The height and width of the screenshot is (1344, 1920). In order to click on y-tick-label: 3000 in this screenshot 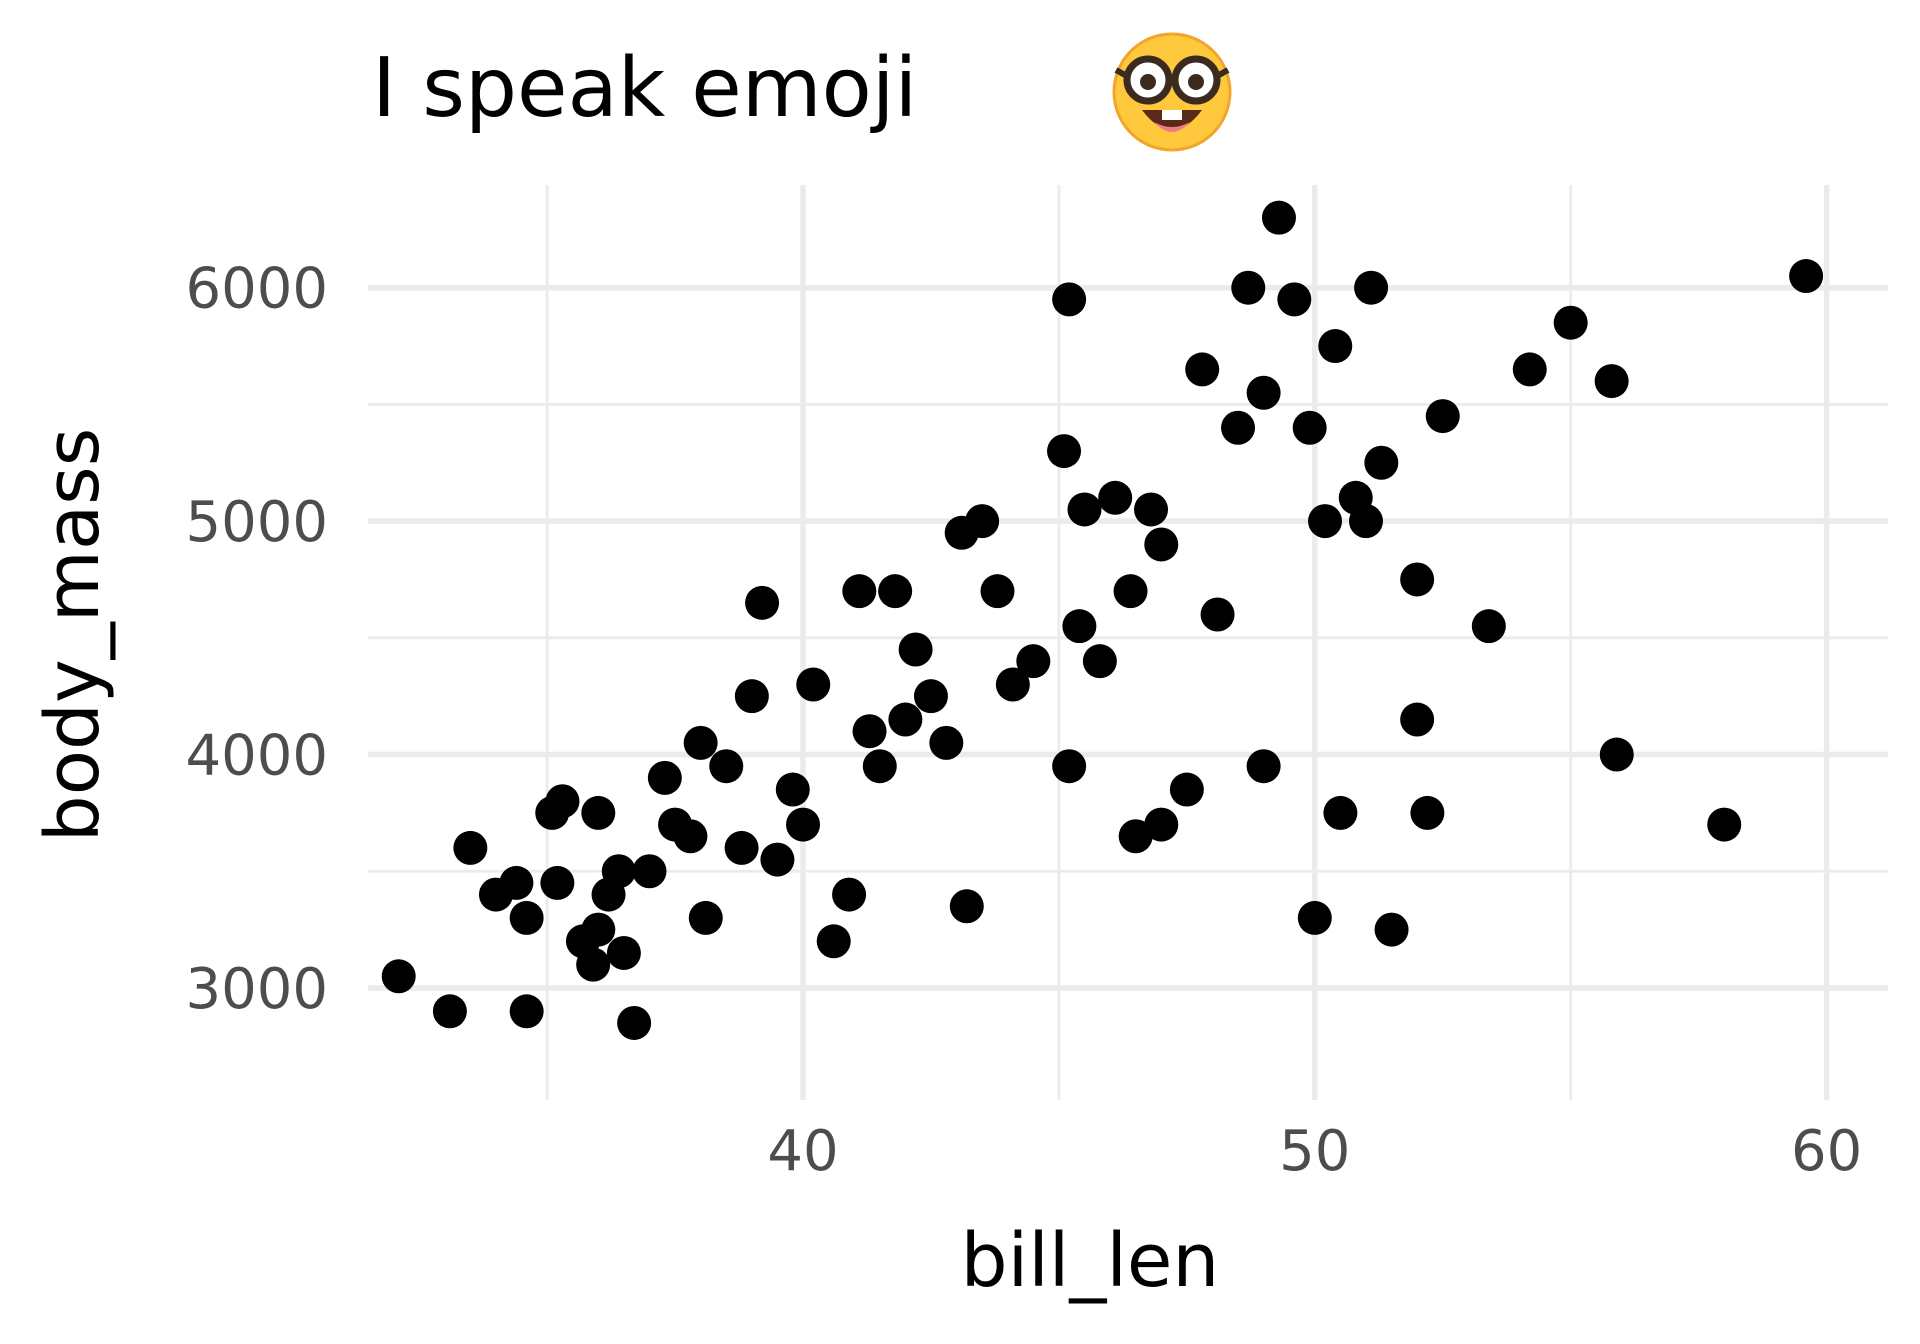, I will do `click(256, 989)`.